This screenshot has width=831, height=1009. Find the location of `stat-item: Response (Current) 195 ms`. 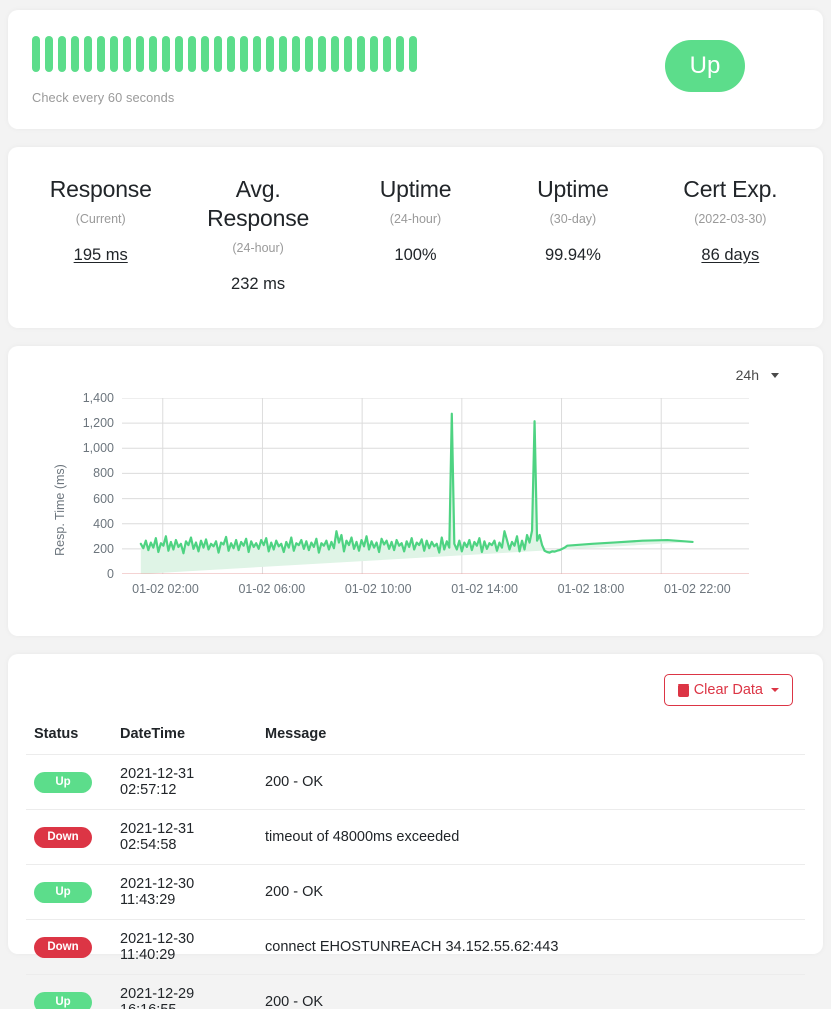

stat-item: Response (Current) 195 ms is located at coordinates (100, 251).